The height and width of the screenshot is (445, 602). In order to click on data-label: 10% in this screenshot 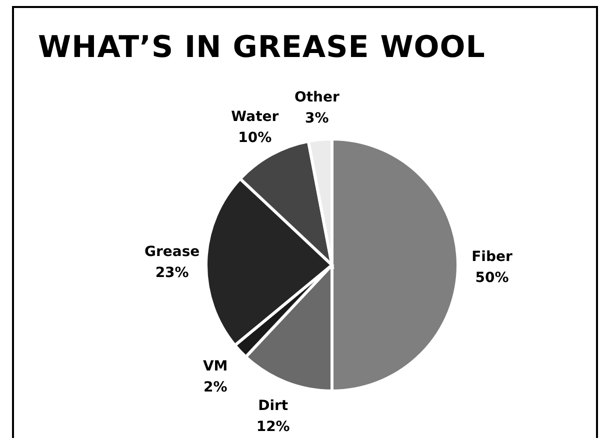, I will do `click(255, 138)`.